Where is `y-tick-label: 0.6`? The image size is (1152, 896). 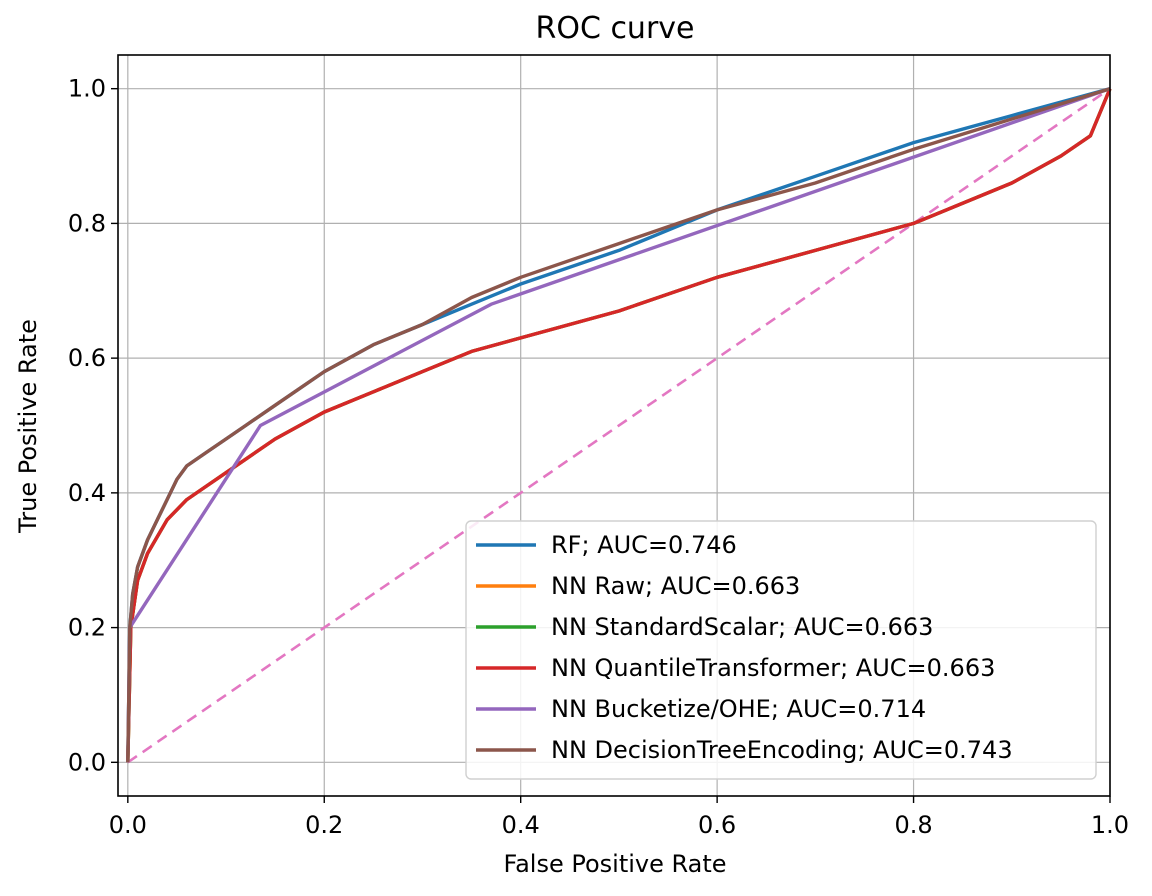
y-tick-label: 0.6 is located at coordinates (87, 358).